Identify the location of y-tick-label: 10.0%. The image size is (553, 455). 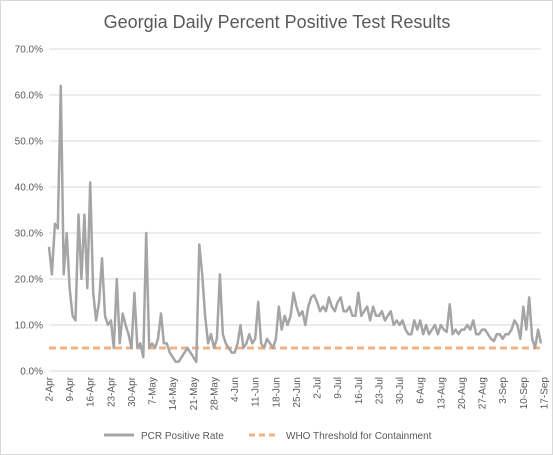
(29, 326).